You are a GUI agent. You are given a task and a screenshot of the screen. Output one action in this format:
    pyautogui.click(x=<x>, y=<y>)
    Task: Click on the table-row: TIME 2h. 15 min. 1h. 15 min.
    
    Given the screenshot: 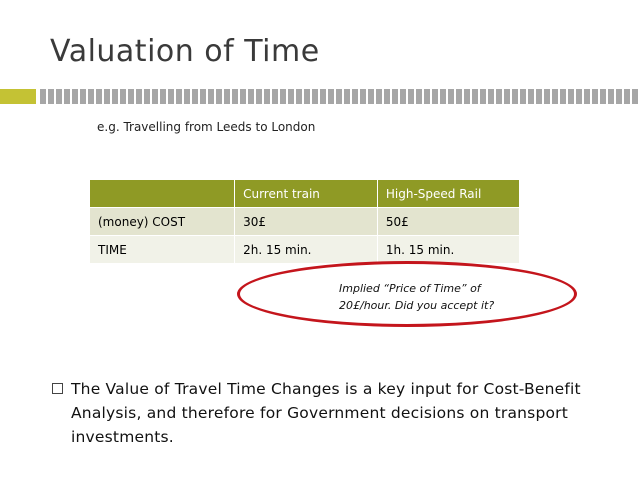 What is the action you would take?
    pyautogui.click(x=305, y=249)
    